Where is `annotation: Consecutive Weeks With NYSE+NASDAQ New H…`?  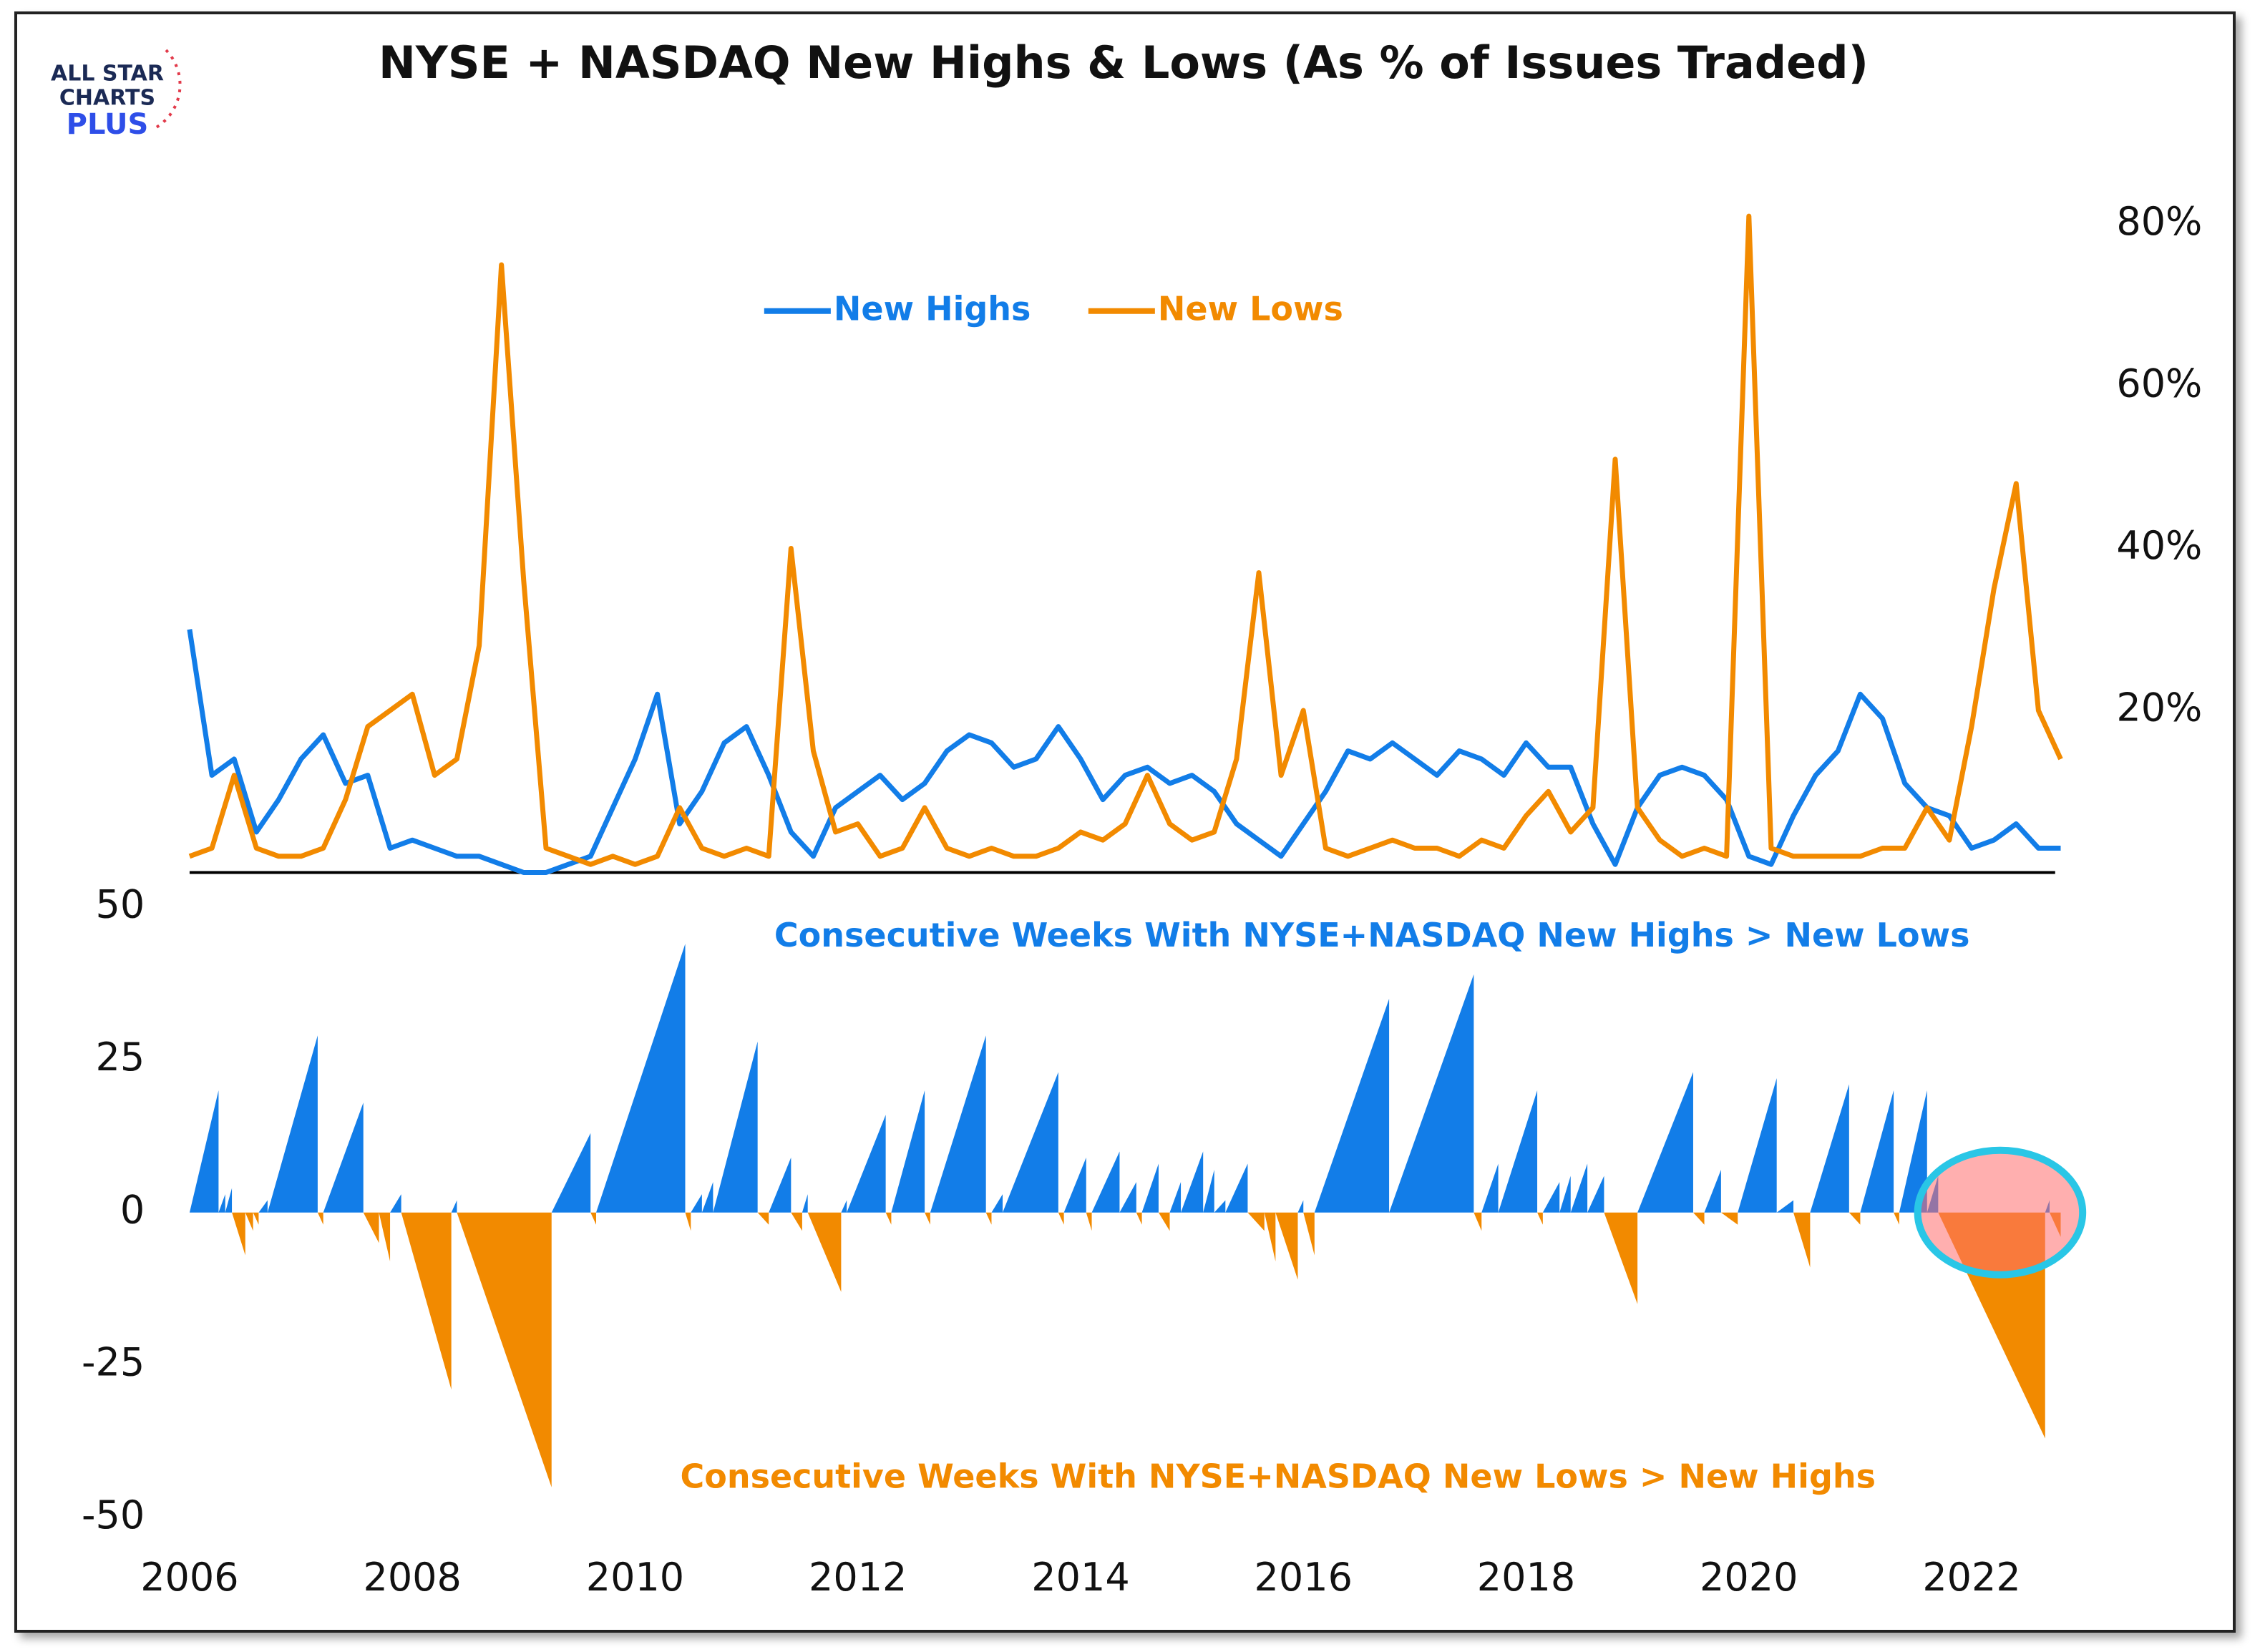
annotation: Consecutive Weeks With NYSE+NASDAQ New H… is located at coordinates (1372, 935).